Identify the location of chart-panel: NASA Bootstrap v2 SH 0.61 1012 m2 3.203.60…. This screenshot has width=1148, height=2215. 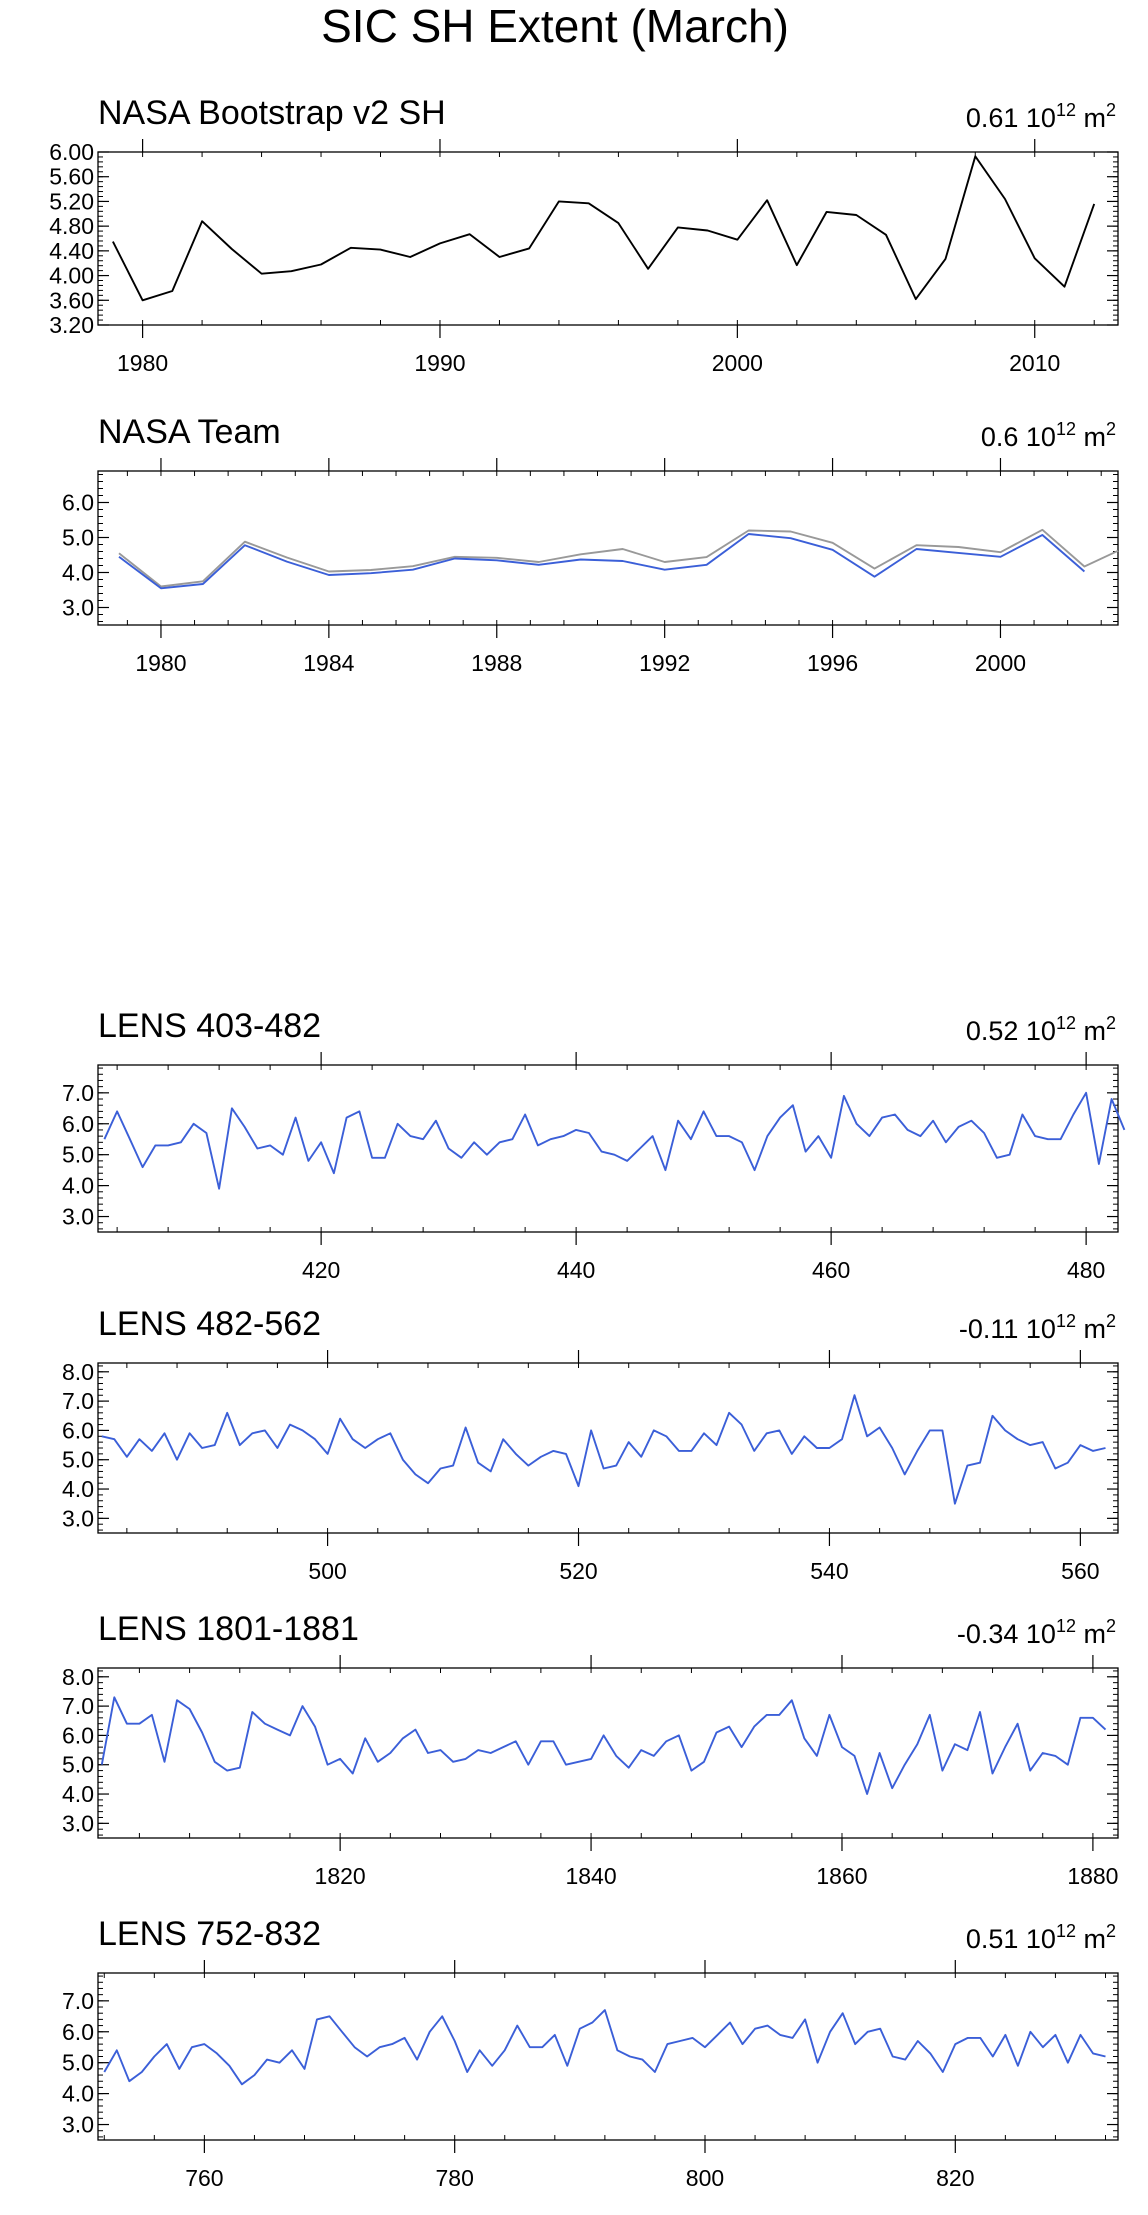
(584, 235).